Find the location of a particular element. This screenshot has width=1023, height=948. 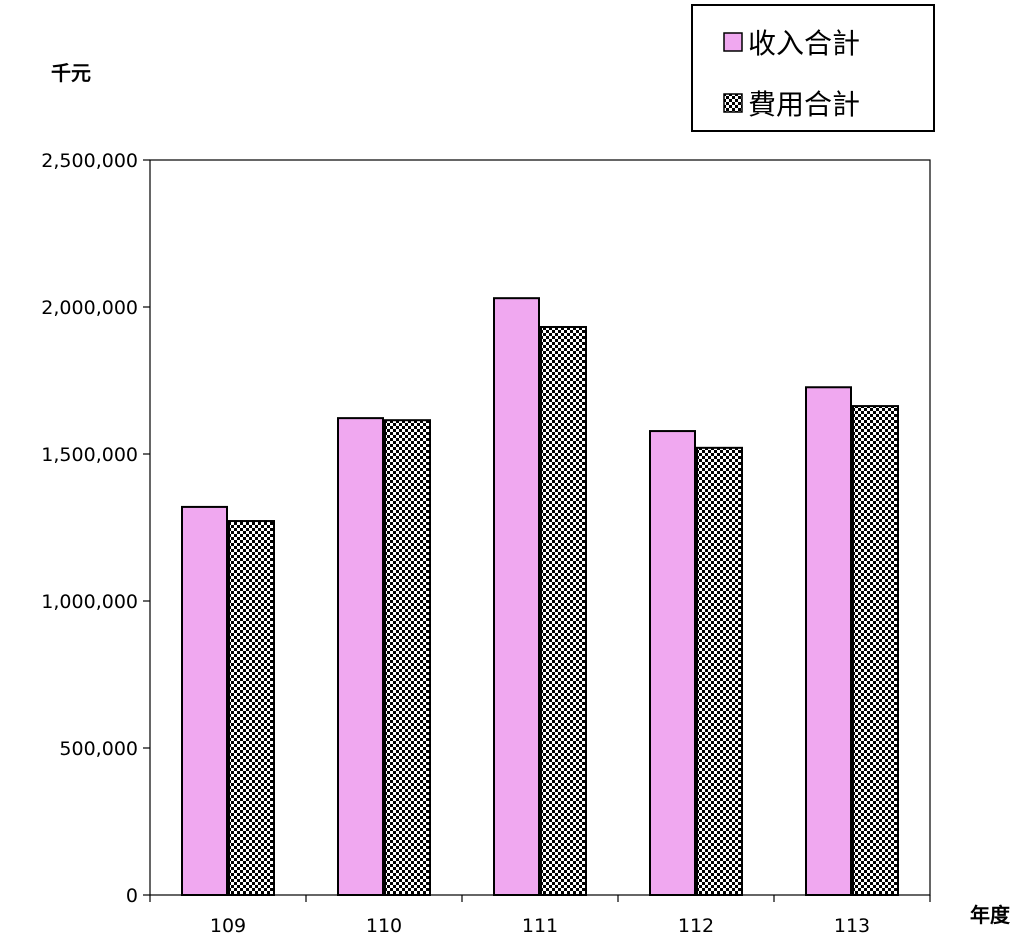

x-tick-label: 109 is located at coordinates (228, 926).